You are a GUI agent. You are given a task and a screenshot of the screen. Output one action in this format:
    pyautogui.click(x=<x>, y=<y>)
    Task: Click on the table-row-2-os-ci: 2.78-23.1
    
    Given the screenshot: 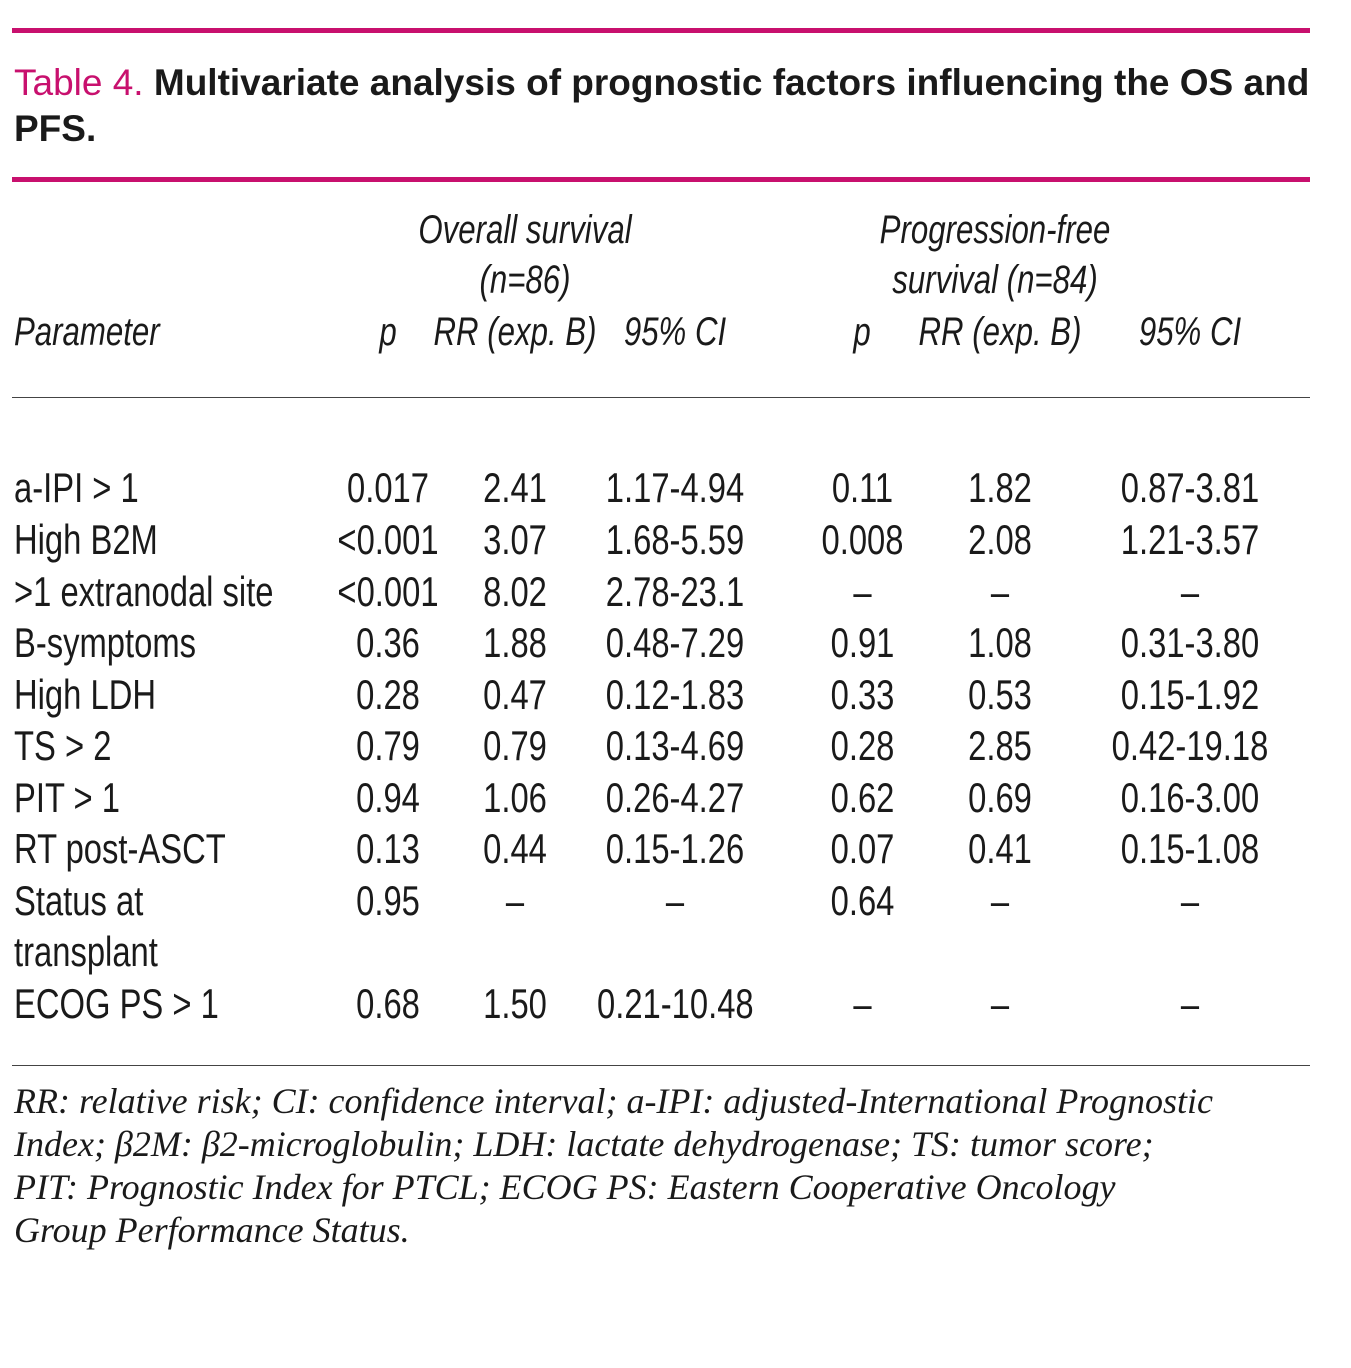 What is the action you would take?
    pyautogui.click(x=675, y=591)
    